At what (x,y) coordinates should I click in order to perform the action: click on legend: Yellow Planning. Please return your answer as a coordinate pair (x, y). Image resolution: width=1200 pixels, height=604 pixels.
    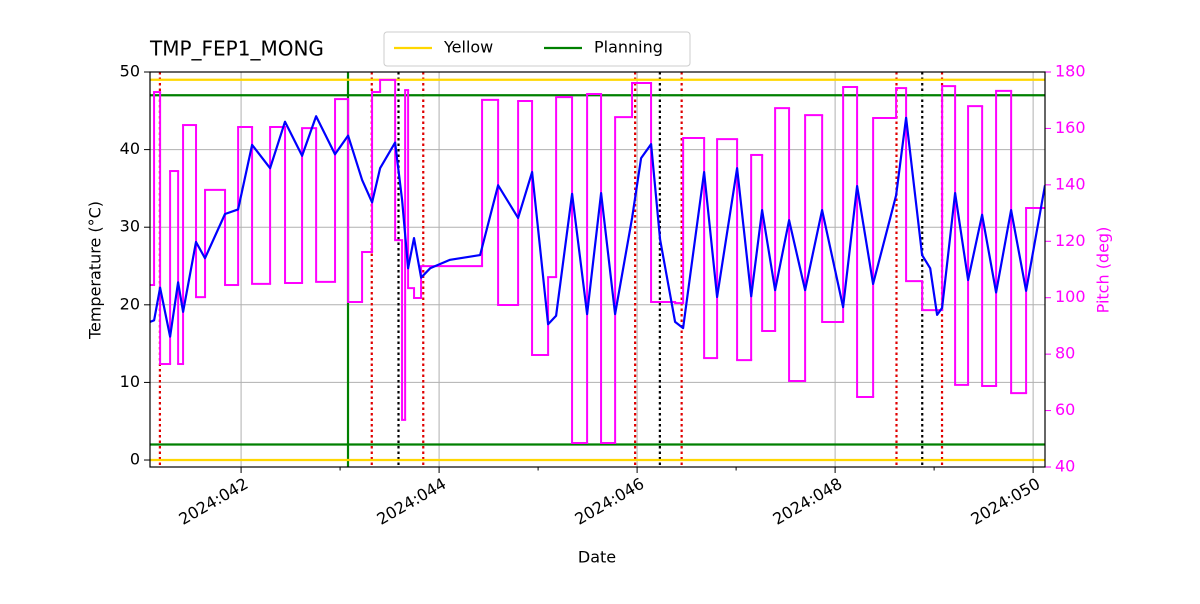
    Looking at the image, I should click on (537, 49).